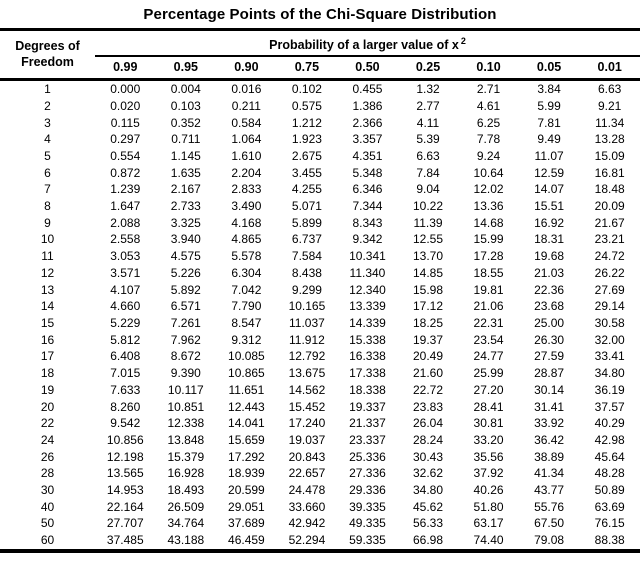  Describe the element at coordinates (488, 373) in the screenshot. I see `value-cell: 25.99` at that location.